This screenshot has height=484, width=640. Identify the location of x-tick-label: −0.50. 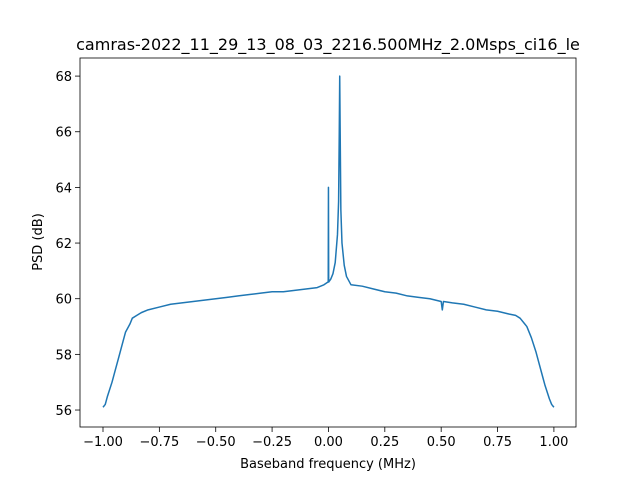
(216, 442).